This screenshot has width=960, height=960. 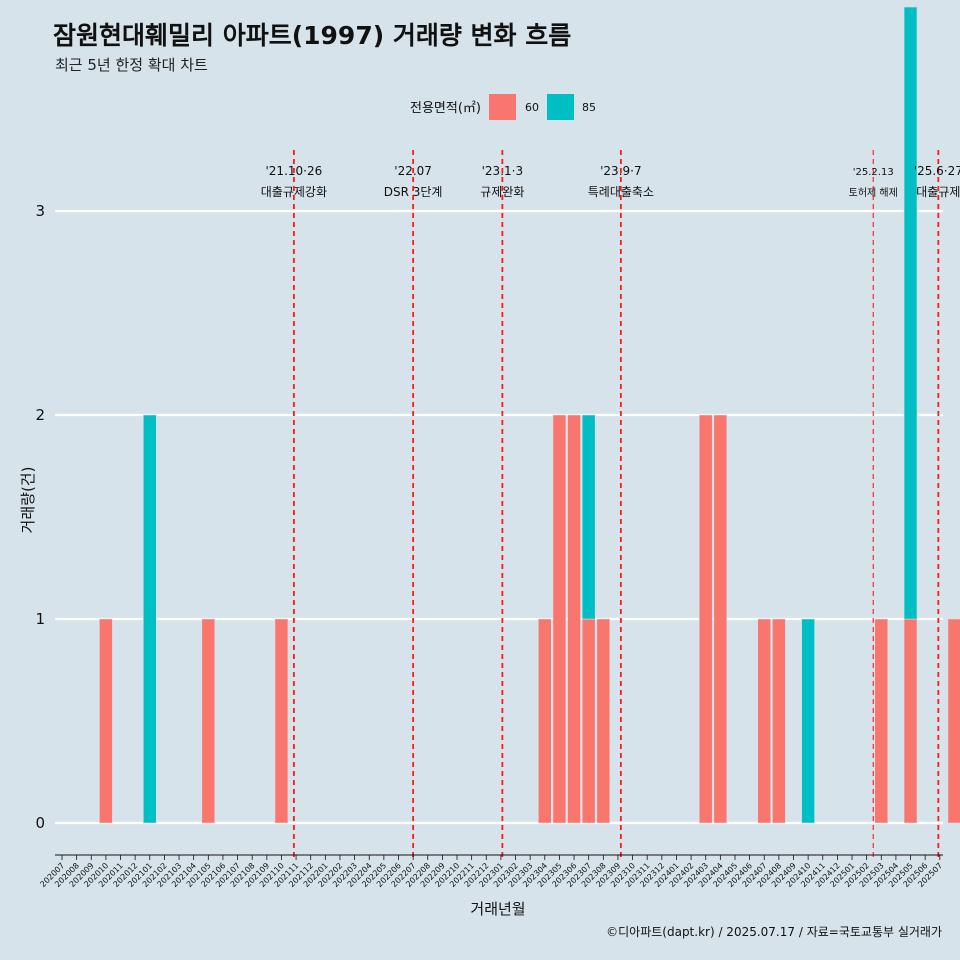 What do you see at coordinates (40, 619) in the screenshot?
I see `y-tick-label-1: 1` at bounding box center [40, 619].